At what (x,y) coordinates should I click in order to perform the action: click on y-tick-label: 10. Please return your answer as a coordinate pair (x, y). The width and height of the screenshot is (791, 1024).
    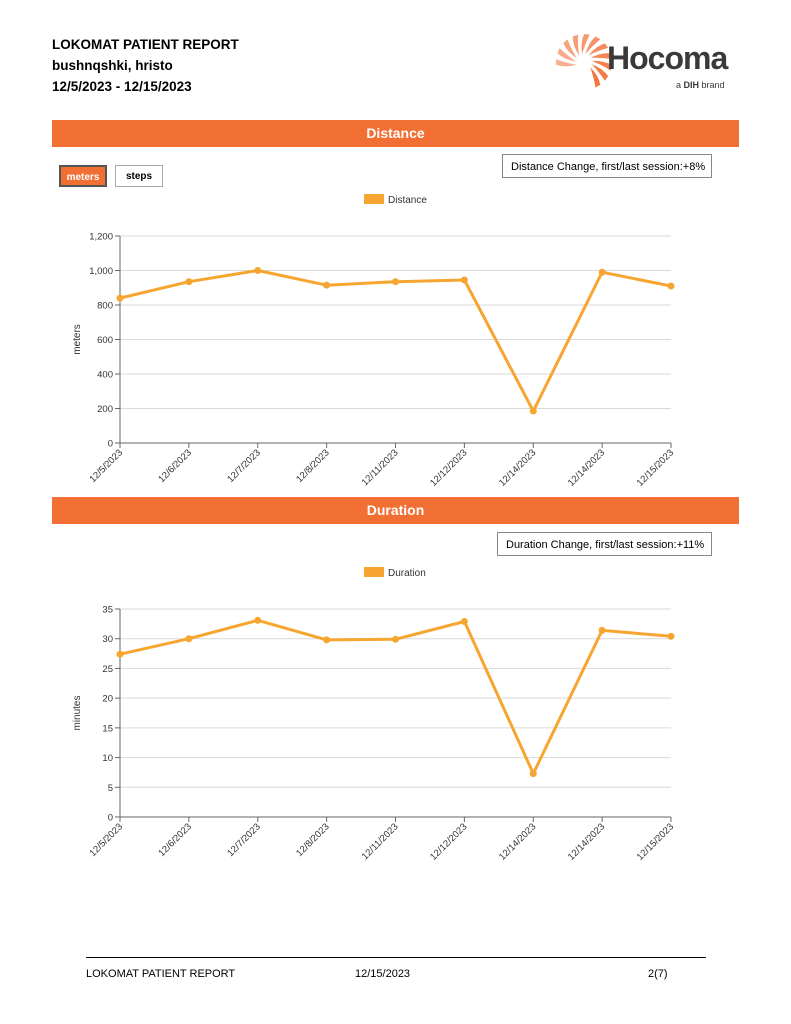
    Looking at the image, I should click on (107, 758).